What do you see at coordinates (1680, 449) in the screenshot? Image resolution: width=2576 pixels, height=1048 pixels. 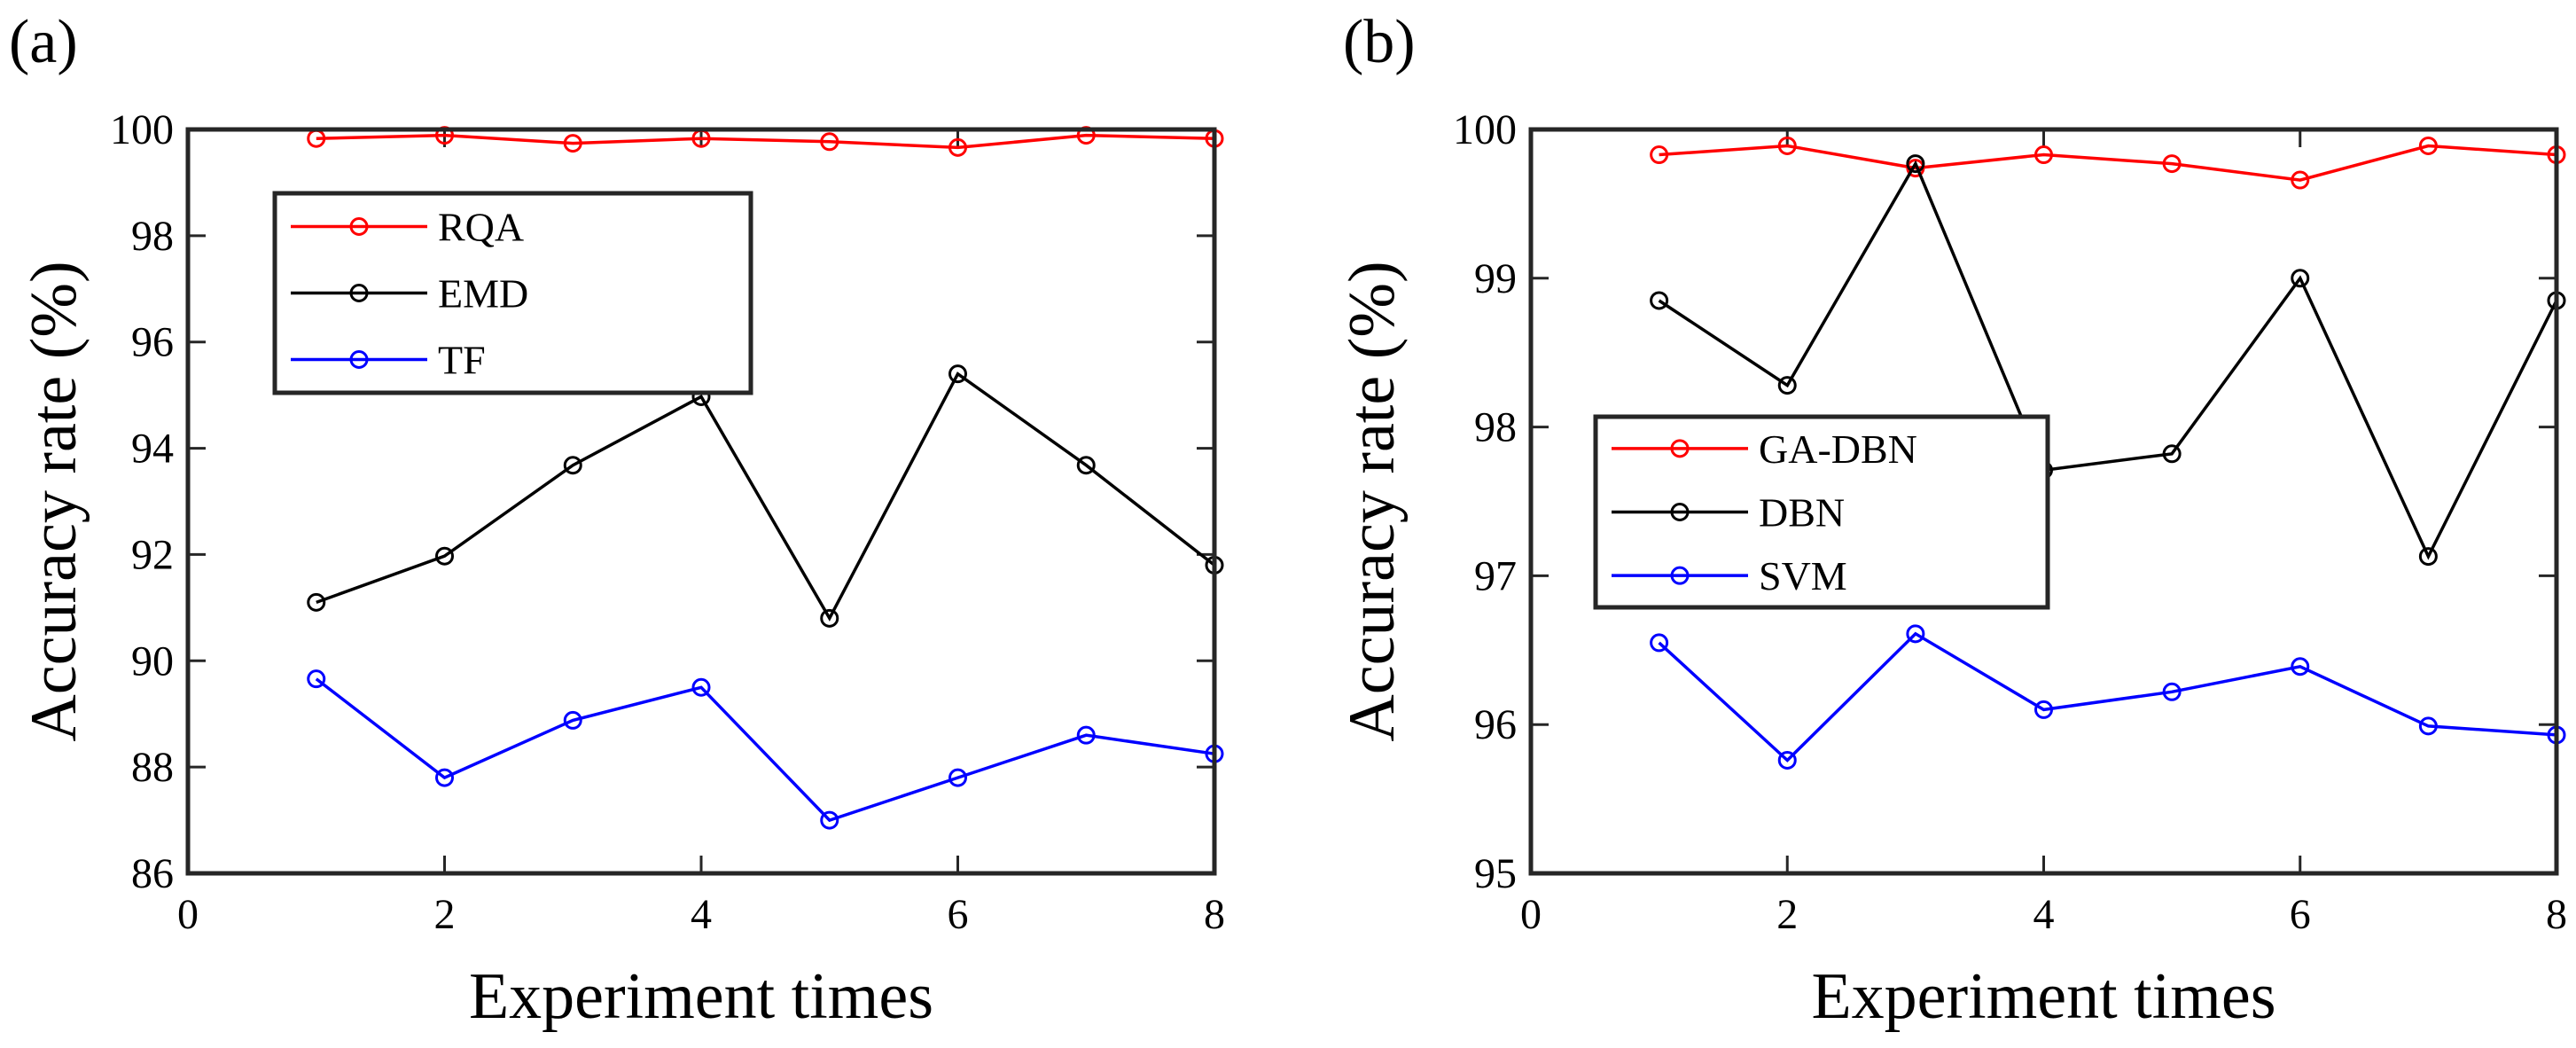 I see `legend-marker-ga-dbn` at bounding box center [1680, 449].